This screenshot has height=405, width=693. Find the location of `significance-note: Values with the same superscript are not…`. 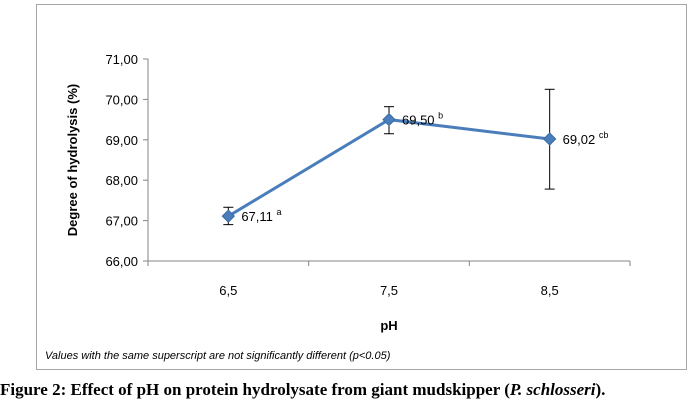

significance-note: Values with the same superscript are not… is located at coordinates (218, 356).